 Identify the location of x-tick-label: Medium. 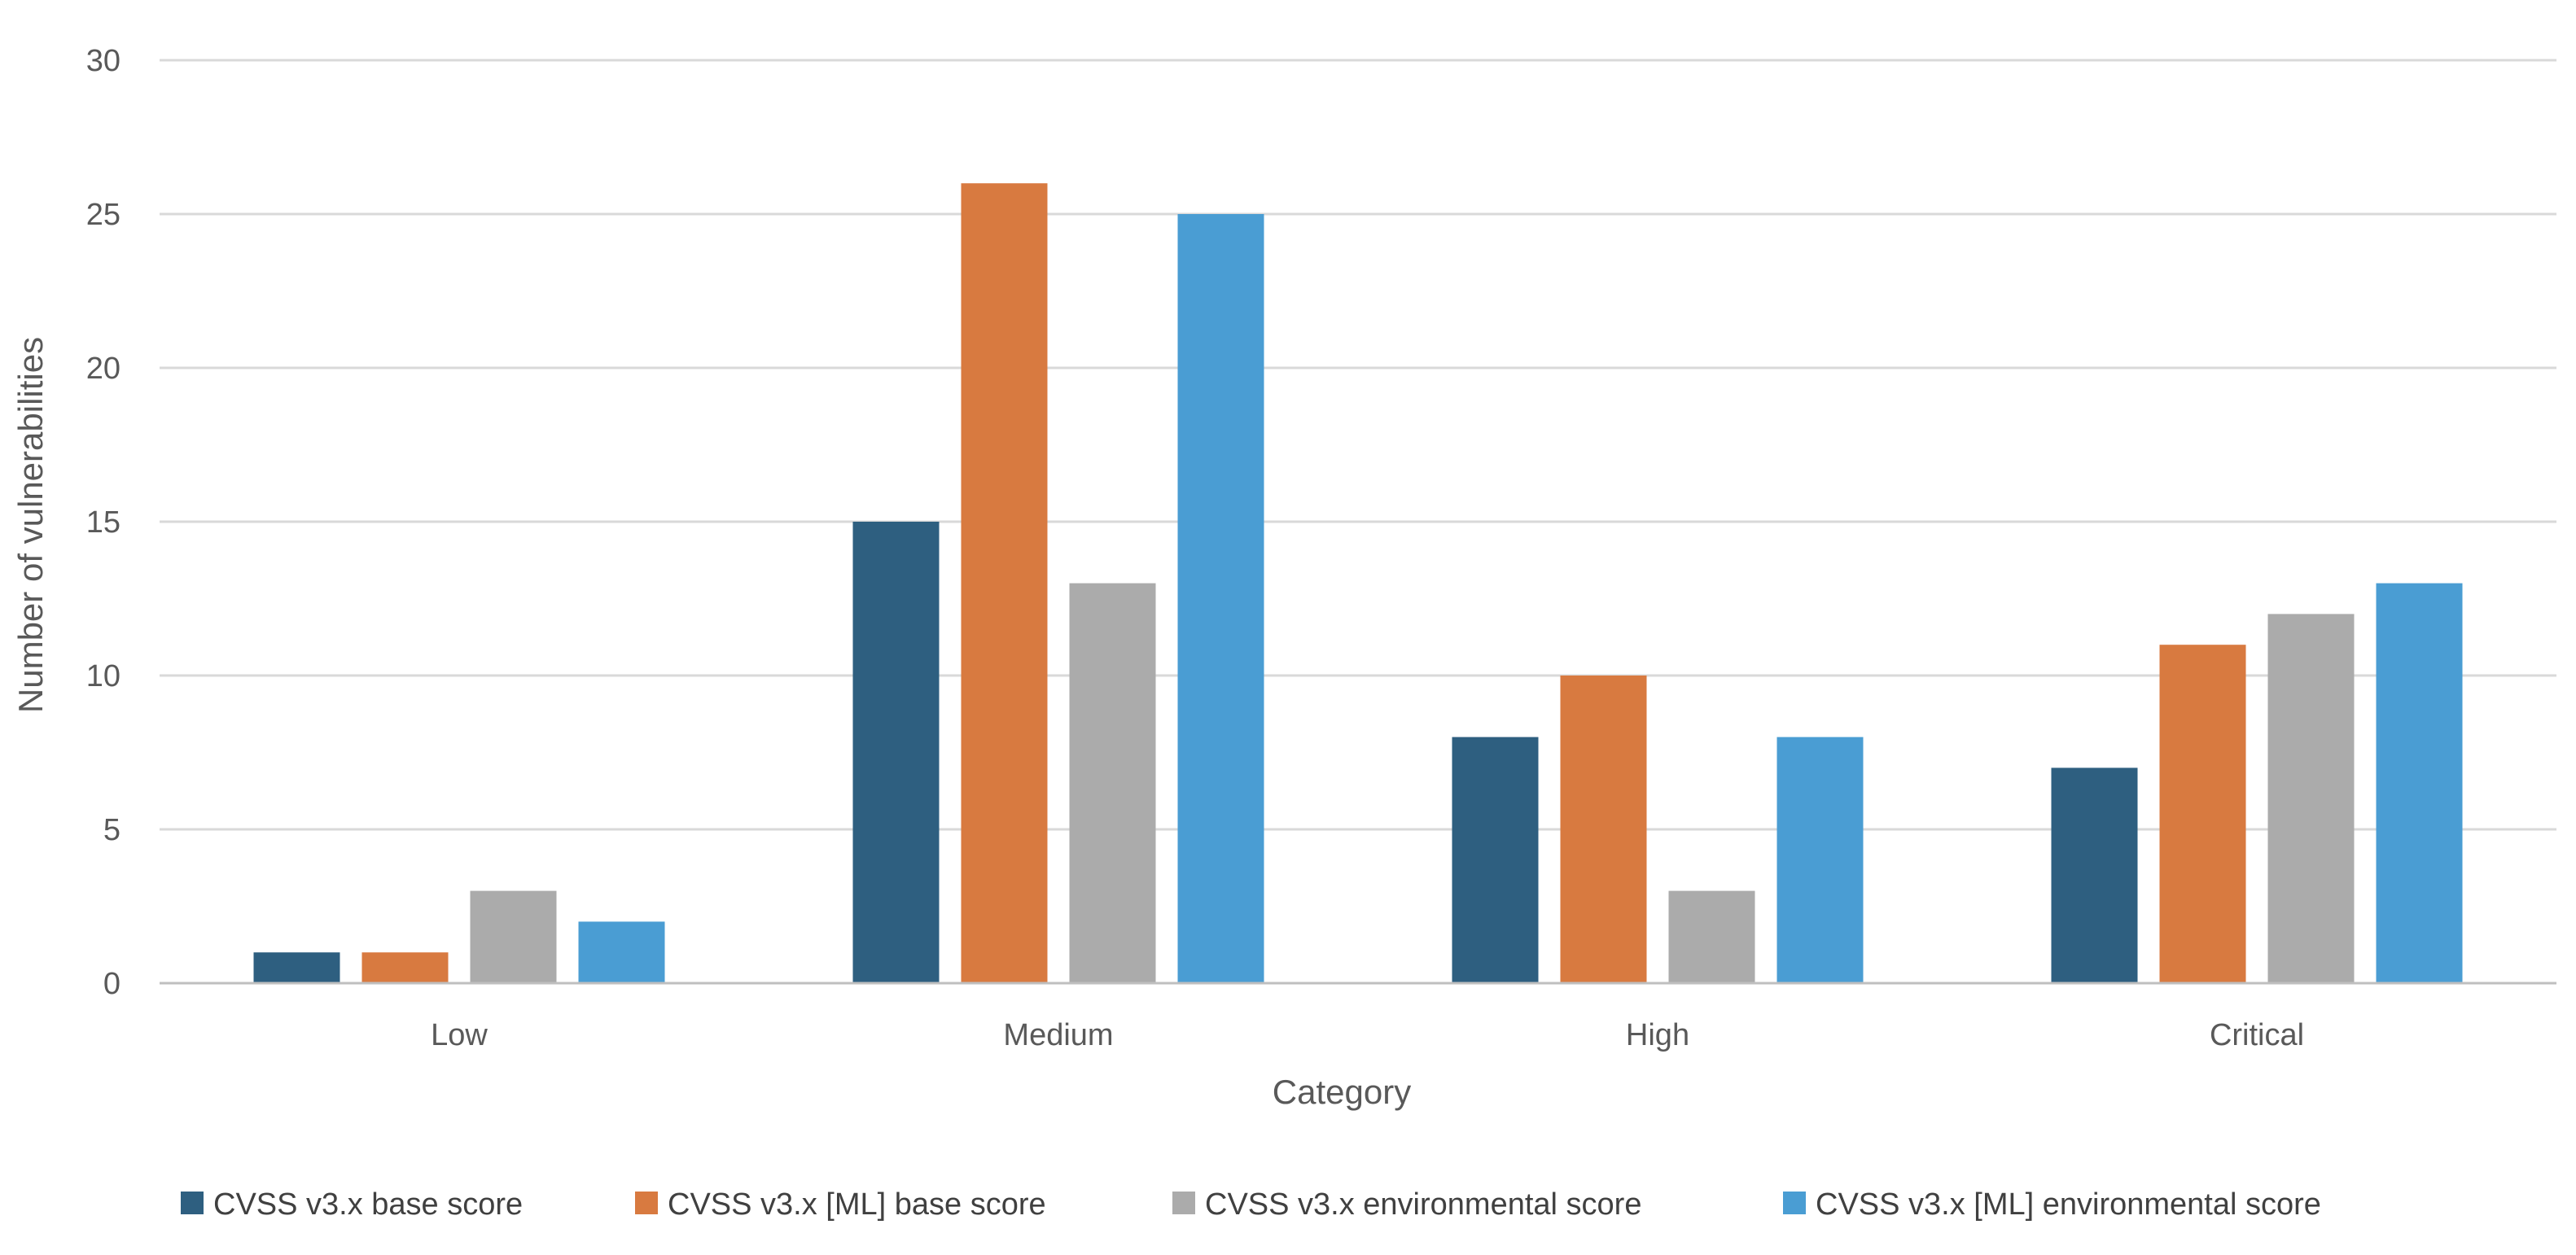
(1058, 1035).